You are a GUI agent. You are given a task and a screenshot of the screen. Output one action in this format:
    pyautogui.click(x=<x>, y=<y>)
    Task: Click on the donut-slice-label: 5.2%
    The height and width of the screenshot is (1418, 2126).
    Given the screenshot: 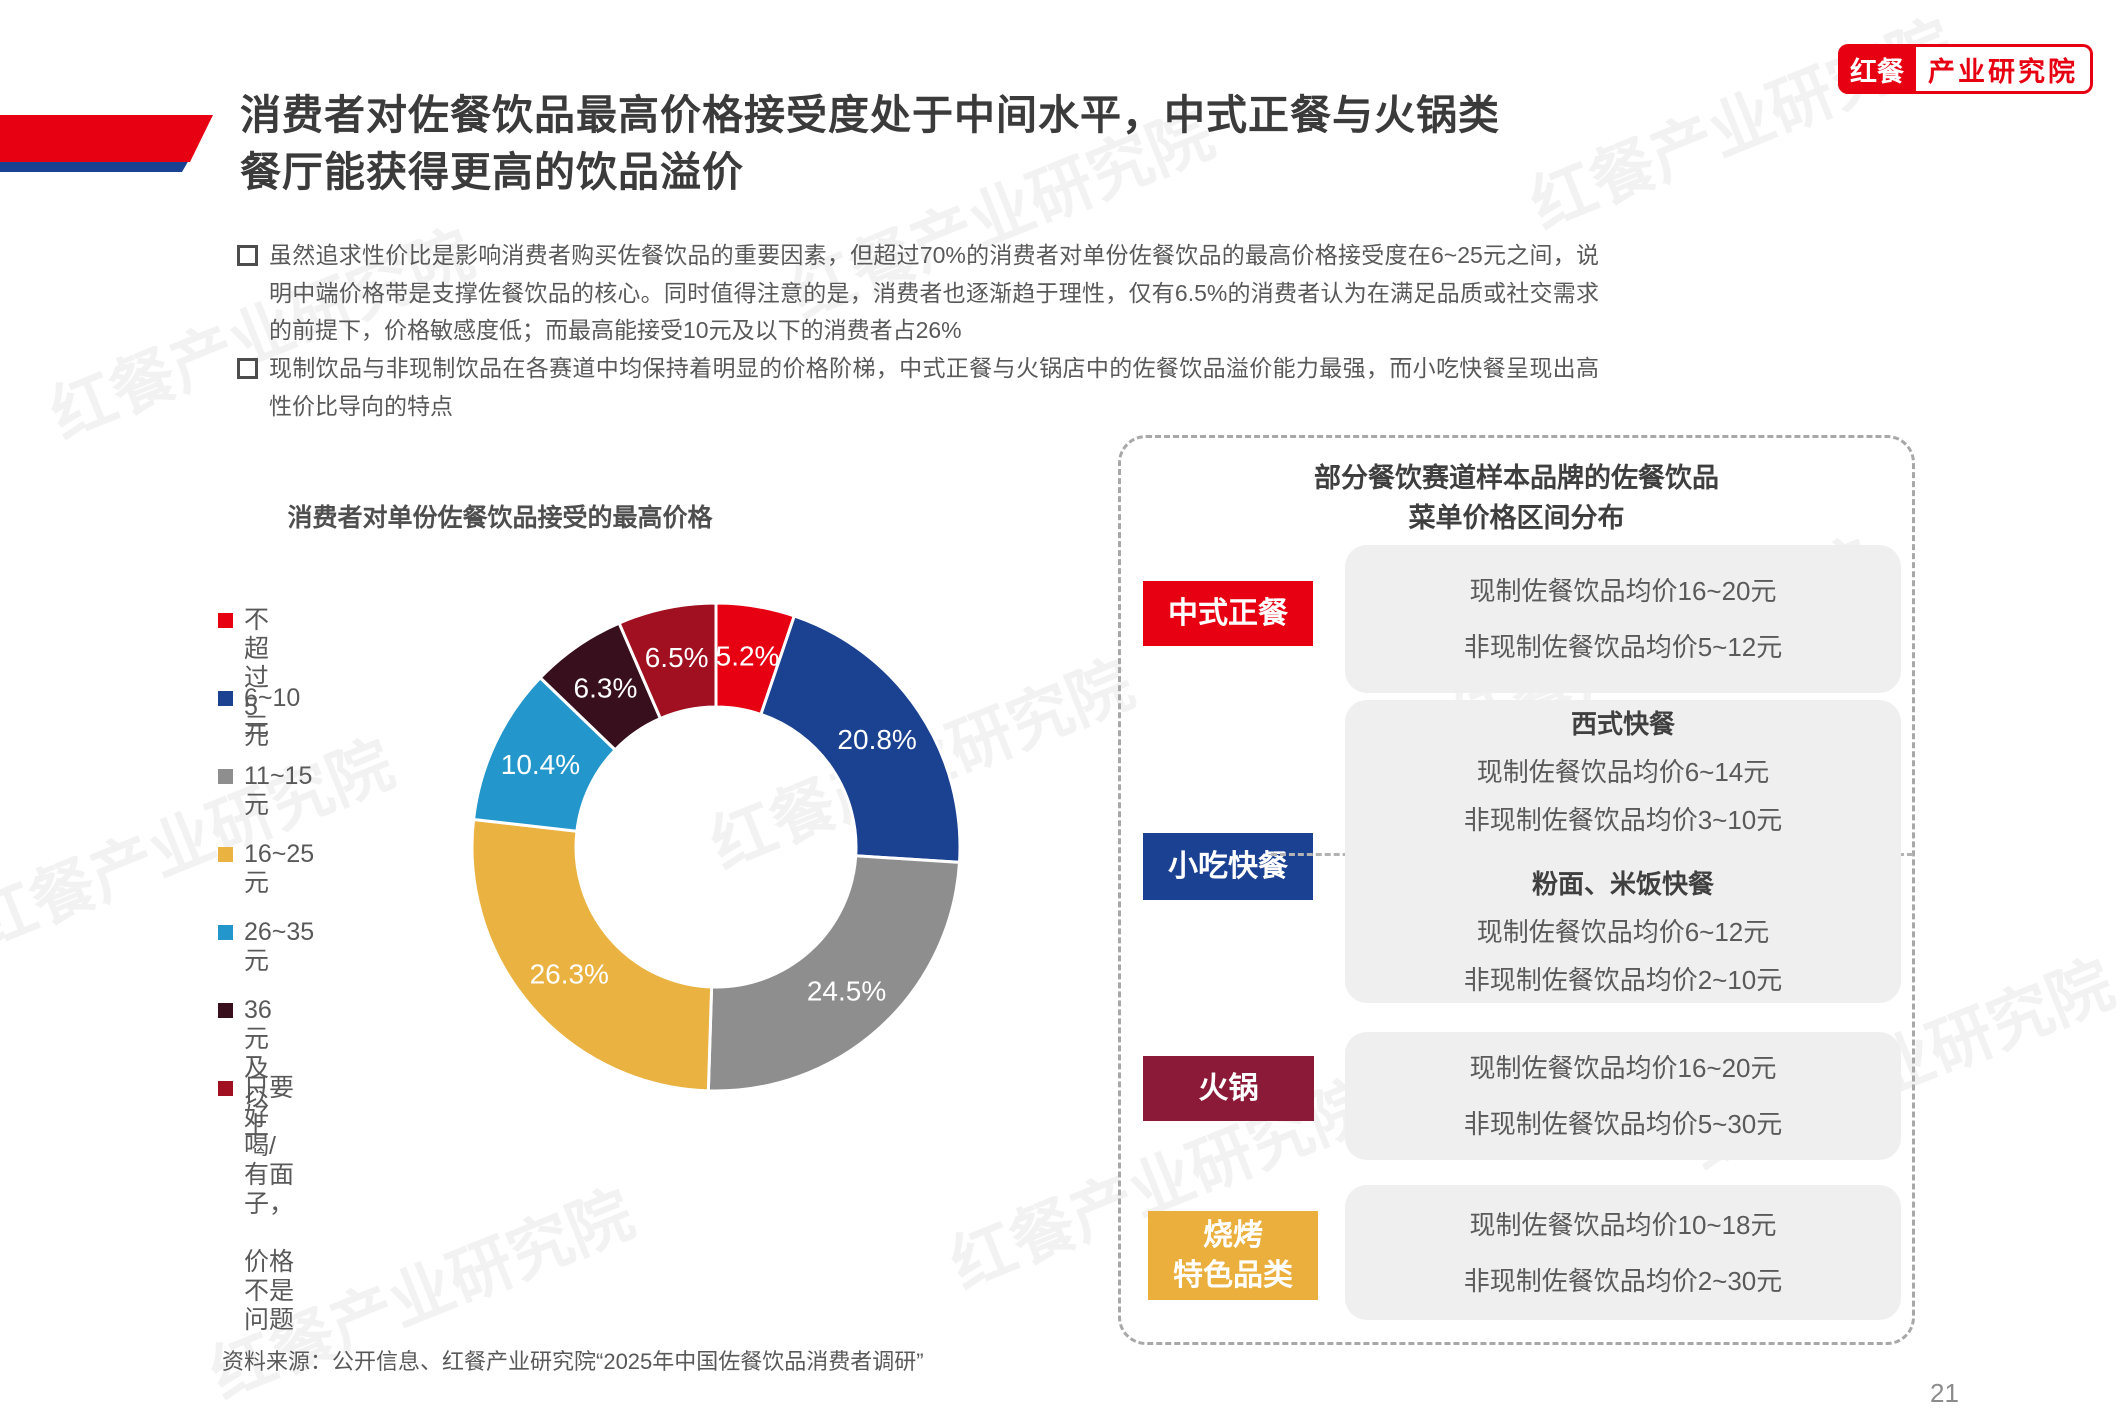 What is the action you would take?
    pyautogui.click(x=748, y=655)
    